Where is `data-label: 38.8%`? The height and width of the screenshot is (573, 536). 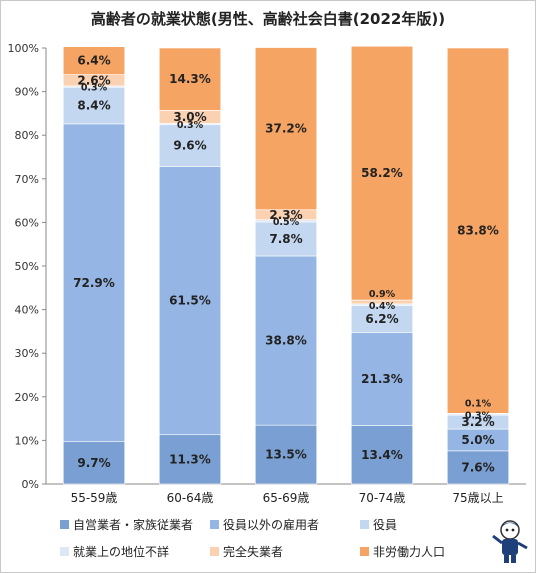
data-label: 38.8% is located at coordinates (286, 341).